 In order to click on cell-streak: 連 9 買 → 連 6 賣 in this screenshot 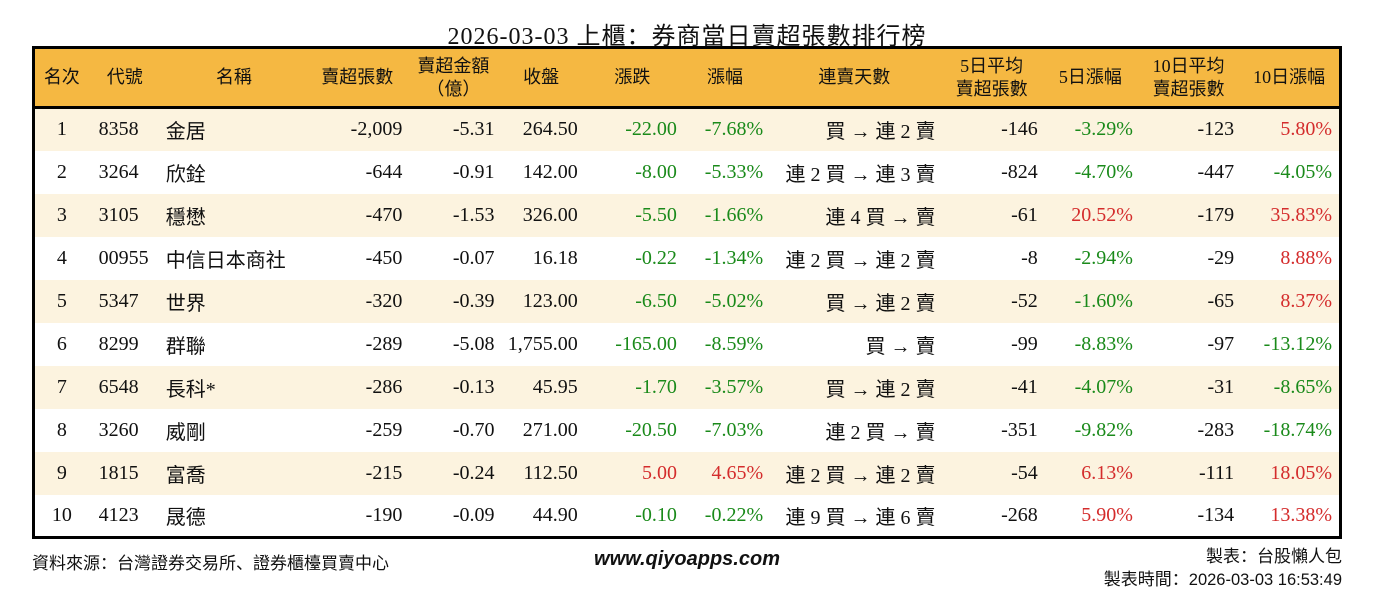, I will do `click(860, 517)`.